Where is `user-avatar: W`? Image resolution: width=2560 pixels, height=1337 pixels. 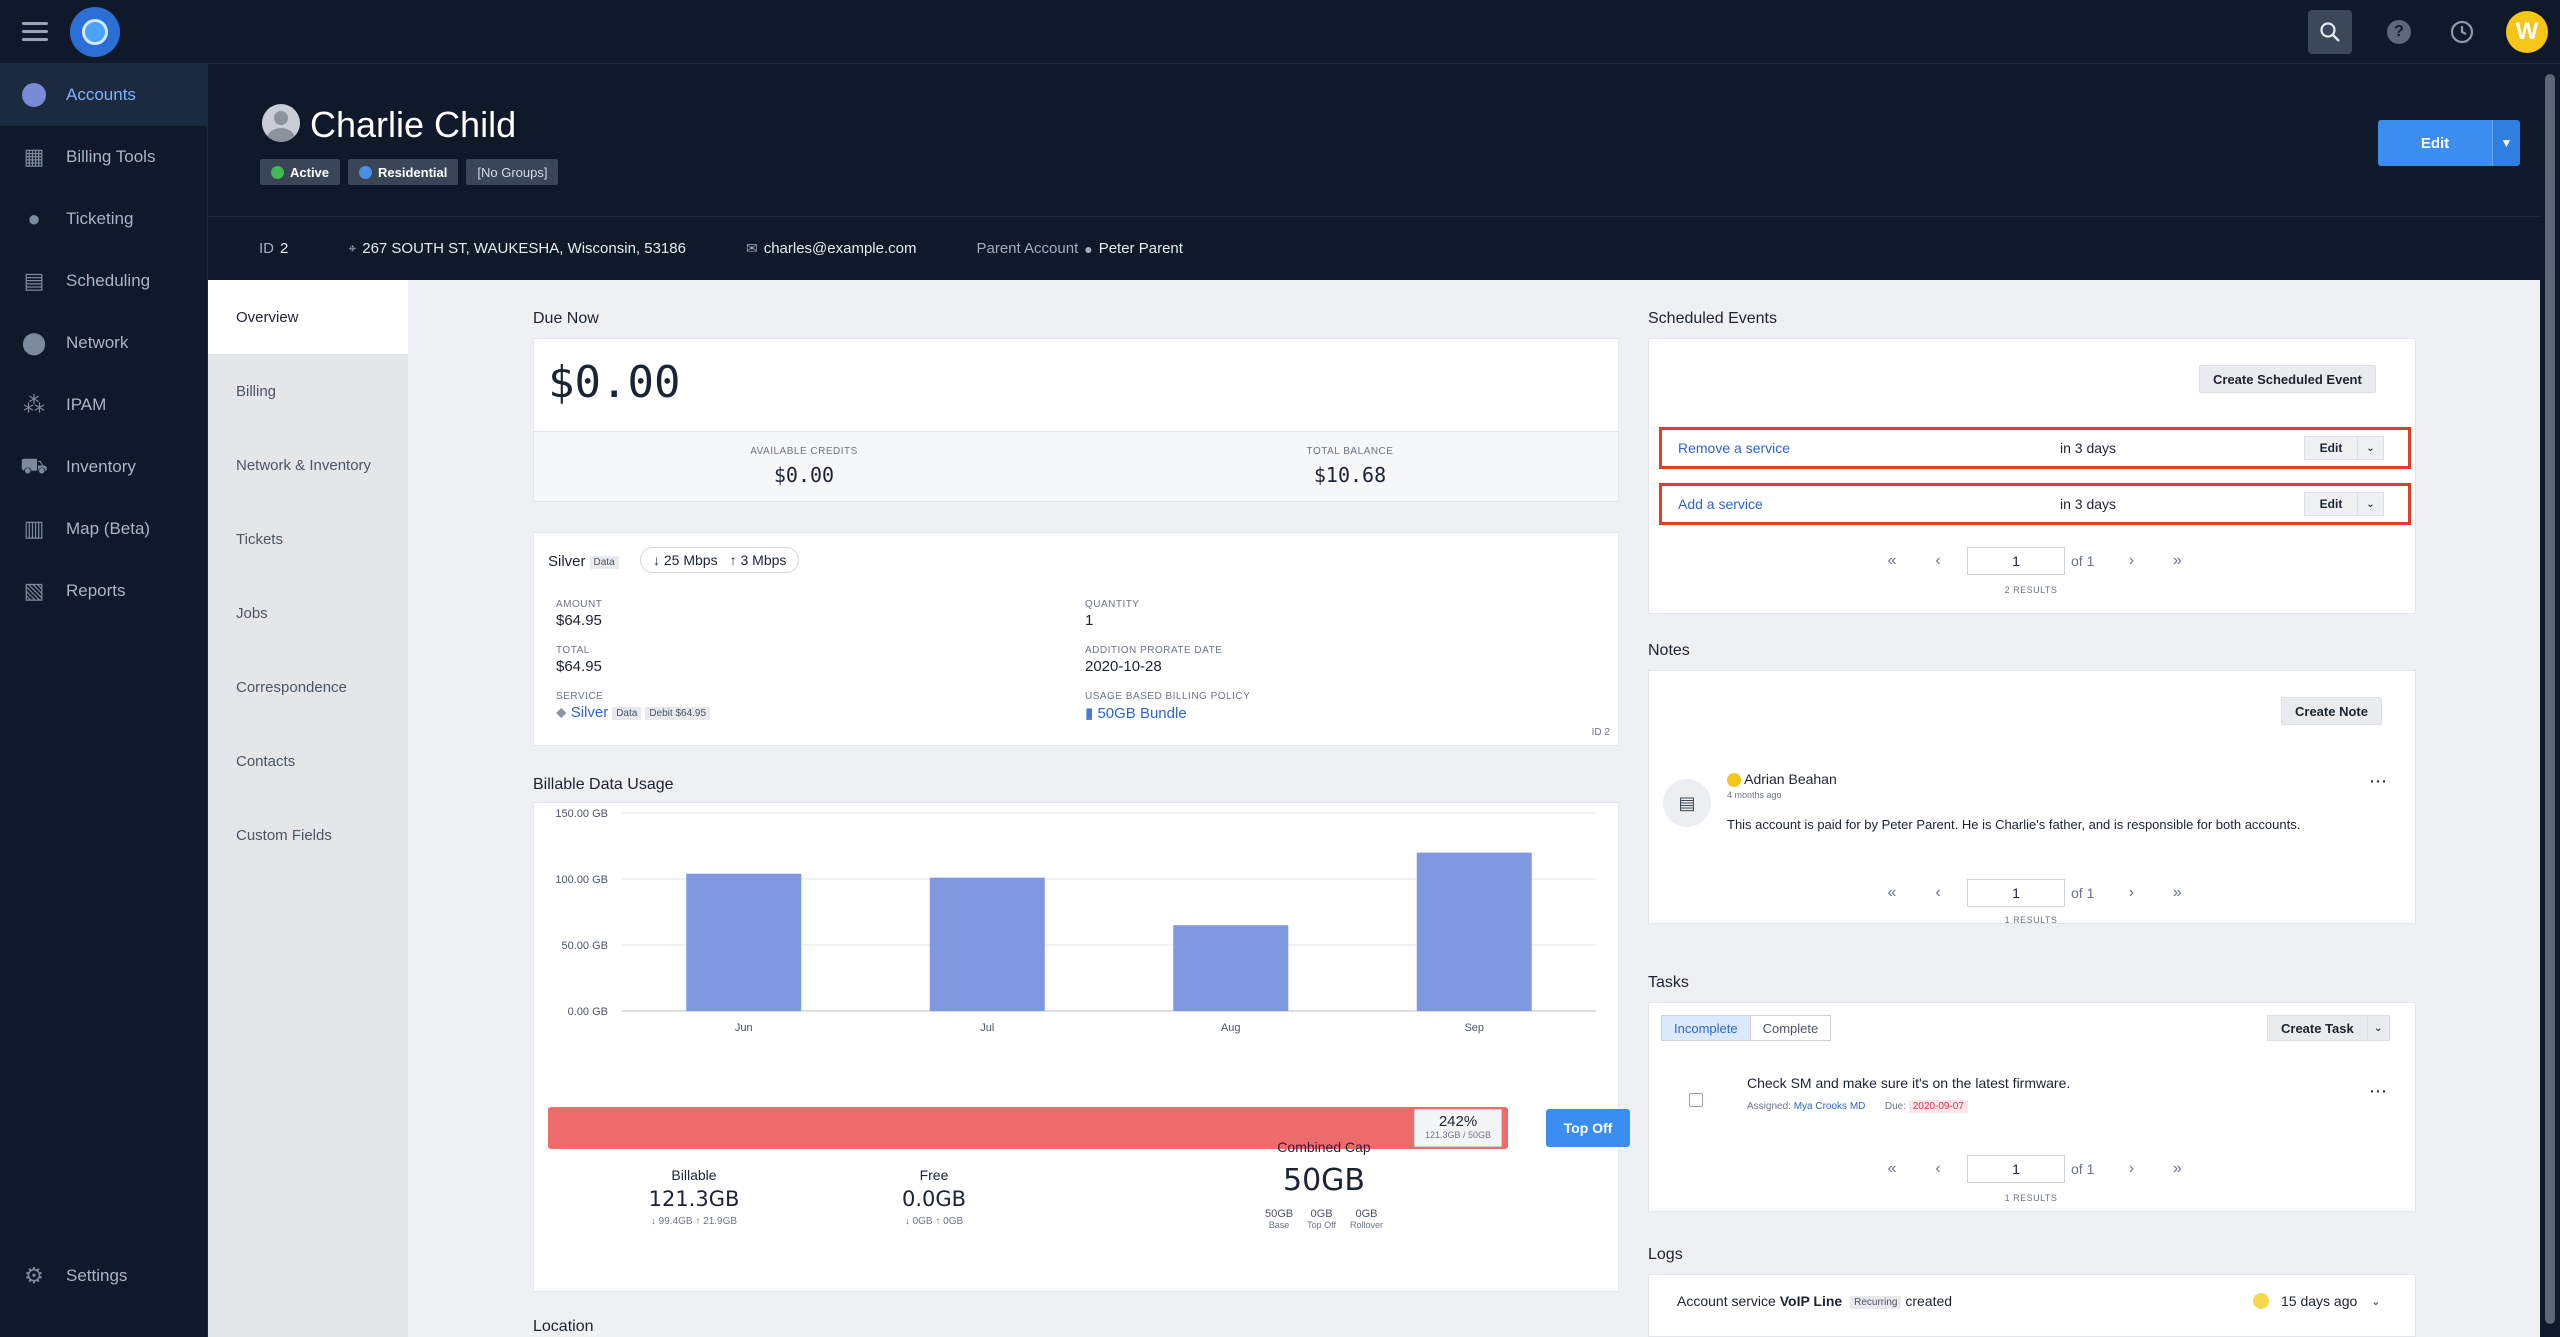
user-avatar: W is located at coordinates (2527, 32).